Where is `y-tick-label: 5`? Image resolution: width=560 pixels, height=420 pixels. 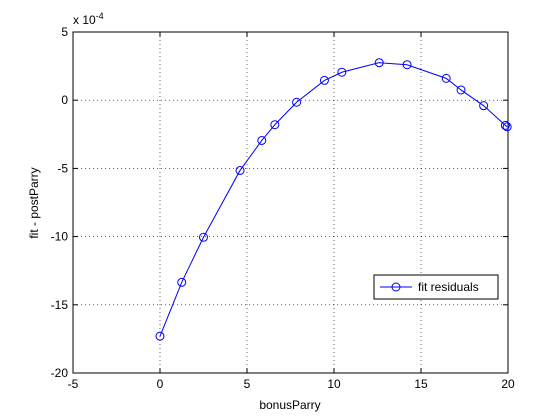 y-tick-label: 5 is located at coordinates (64, 32).